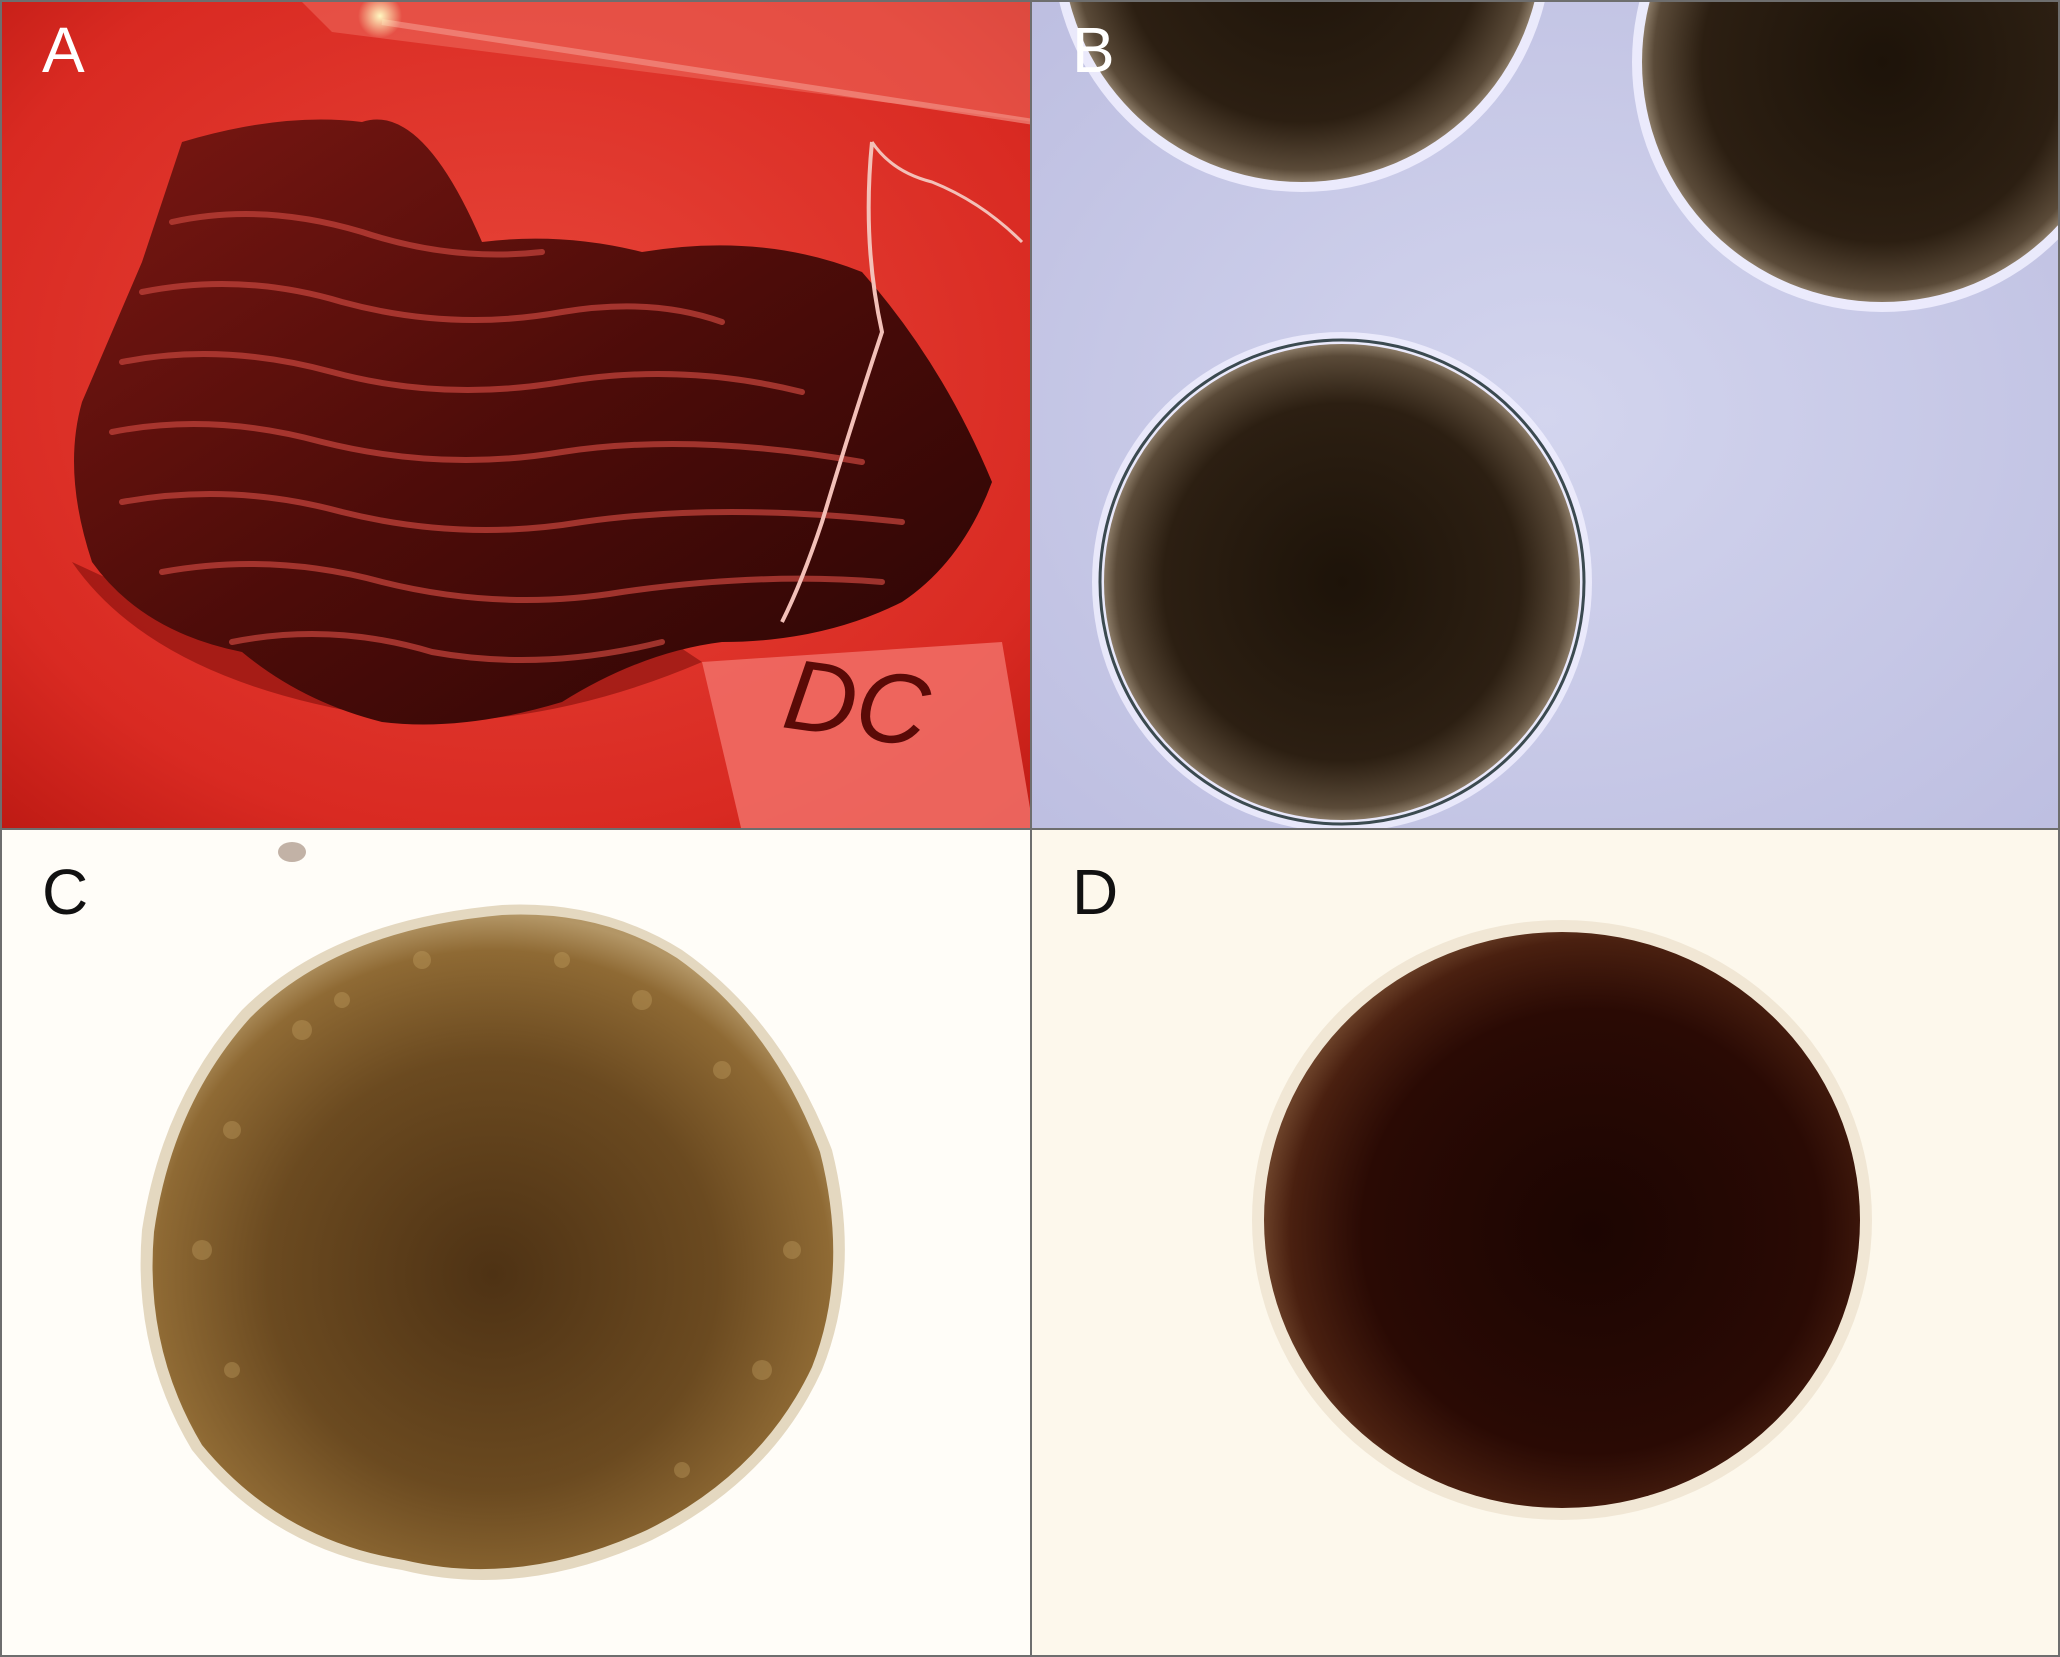  I want to click on panel-label: C, so click(65, 892).